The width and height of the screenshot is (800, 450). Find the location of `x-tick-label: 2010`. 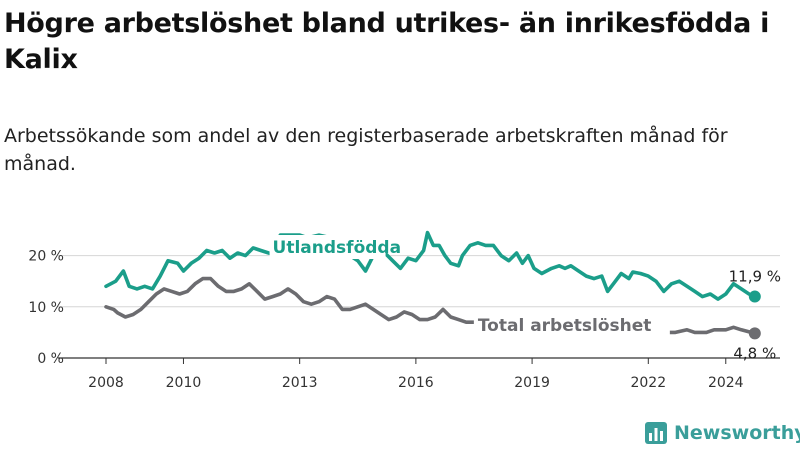

x-tick-label: 2010 is located at coordinates (184, 383).